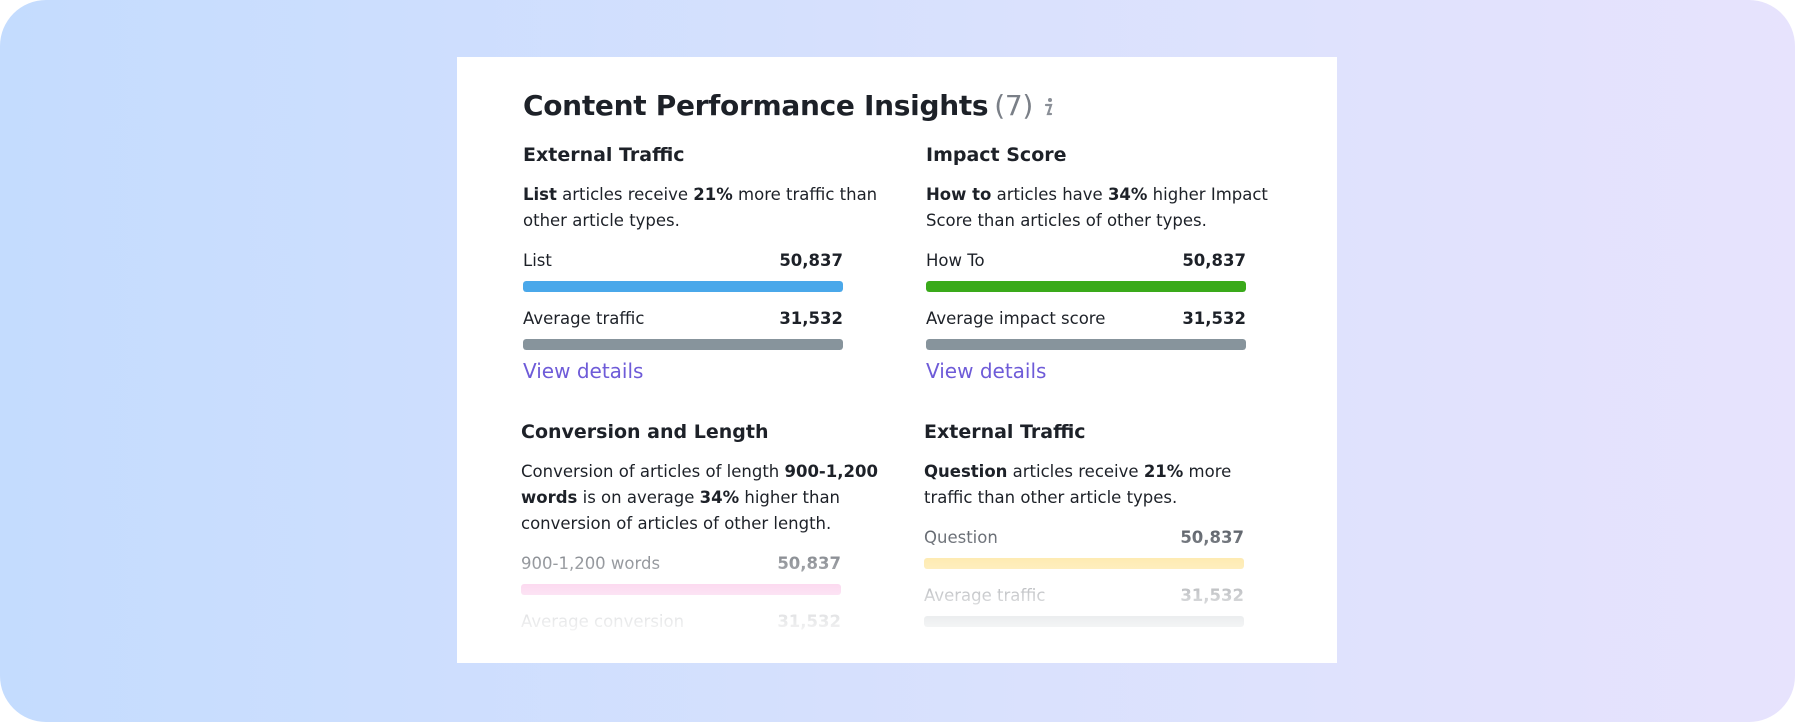 This screenshot has width=1795, height=722. What do you see at coordinates (996, 155) in the screenshot?
I see `card-heading: Impact Score` at bounding box center [996, 155].